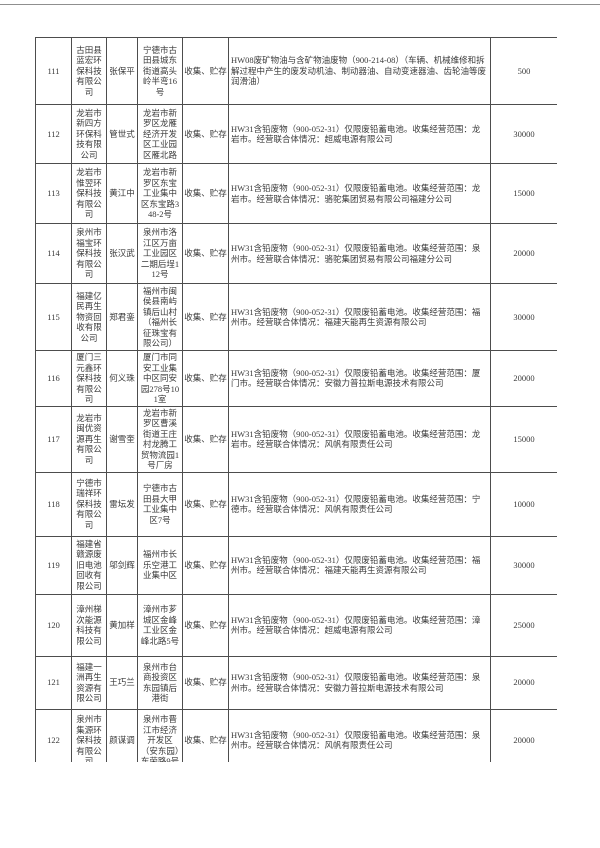 The image size is (600, 848). I want to click on cell-company-name: 福建省赣源废旧电池回收有限公司, so click(89, 565).